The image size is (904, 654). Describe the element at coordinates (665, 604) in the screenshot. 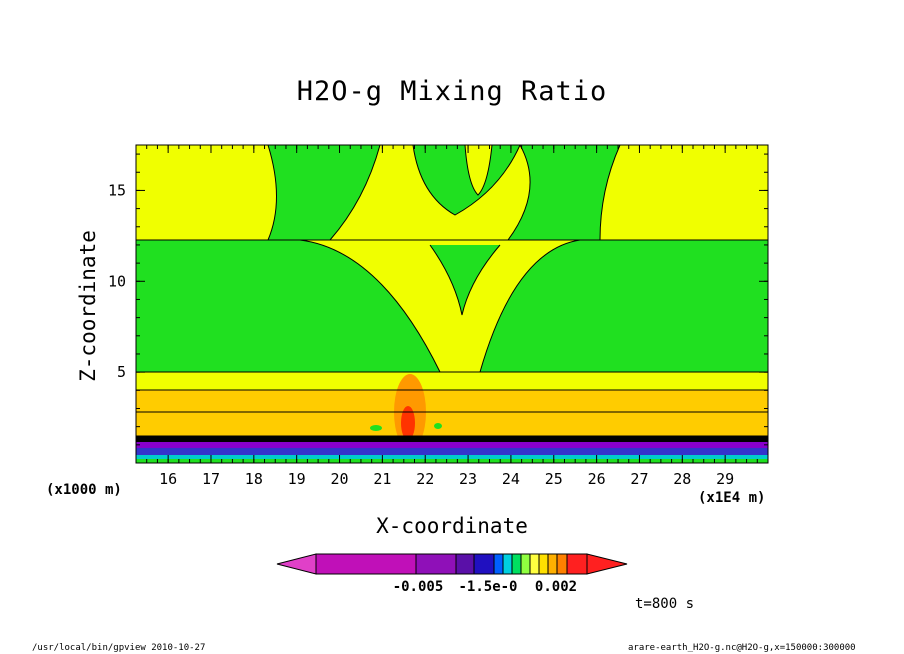

I see `time-label: t=800 s` at that location.